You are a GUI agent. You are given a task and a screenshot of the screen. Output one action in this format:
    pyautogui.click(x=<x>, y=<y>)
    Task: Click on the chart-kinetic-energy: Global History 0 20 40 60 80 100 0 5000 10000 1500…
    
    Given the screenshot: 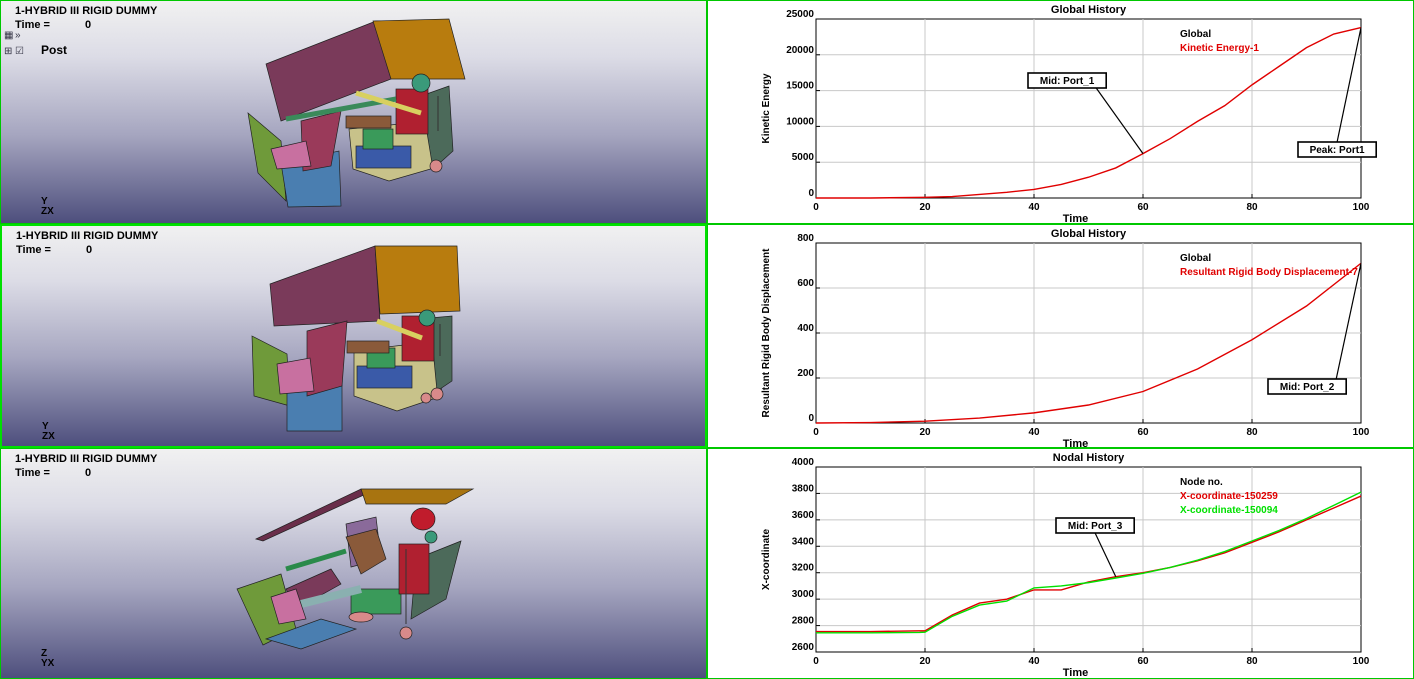 What is the action you would take?
    pyautogui.click(x=1069, y=113)
    